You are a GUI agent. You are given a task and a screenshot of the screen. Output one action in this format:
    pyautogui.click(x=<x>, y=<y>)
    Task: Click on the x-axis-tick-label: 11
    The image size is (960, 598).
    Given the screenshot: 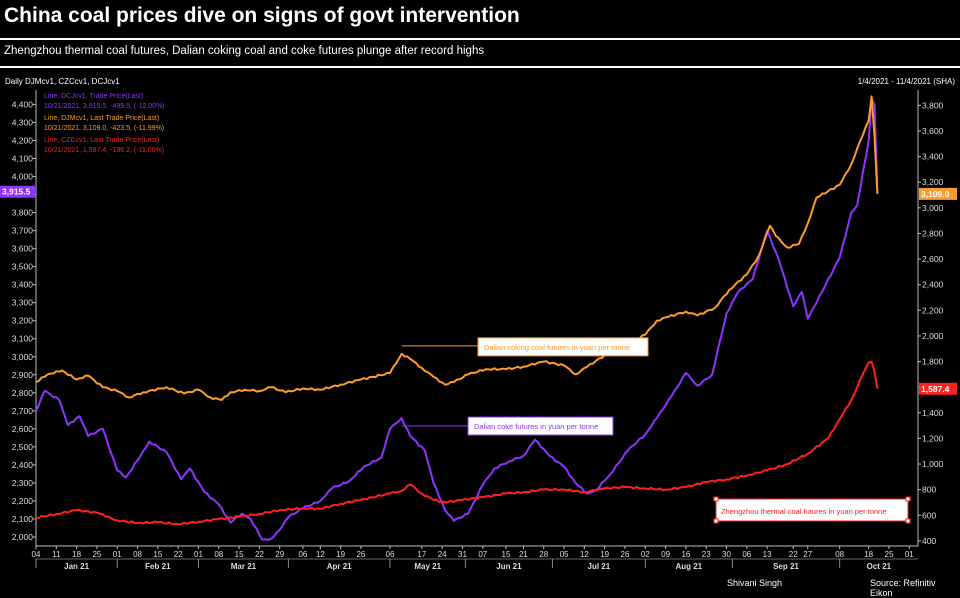 What is the action you would take?
    pyautogui.click(x=56, y=554)
    